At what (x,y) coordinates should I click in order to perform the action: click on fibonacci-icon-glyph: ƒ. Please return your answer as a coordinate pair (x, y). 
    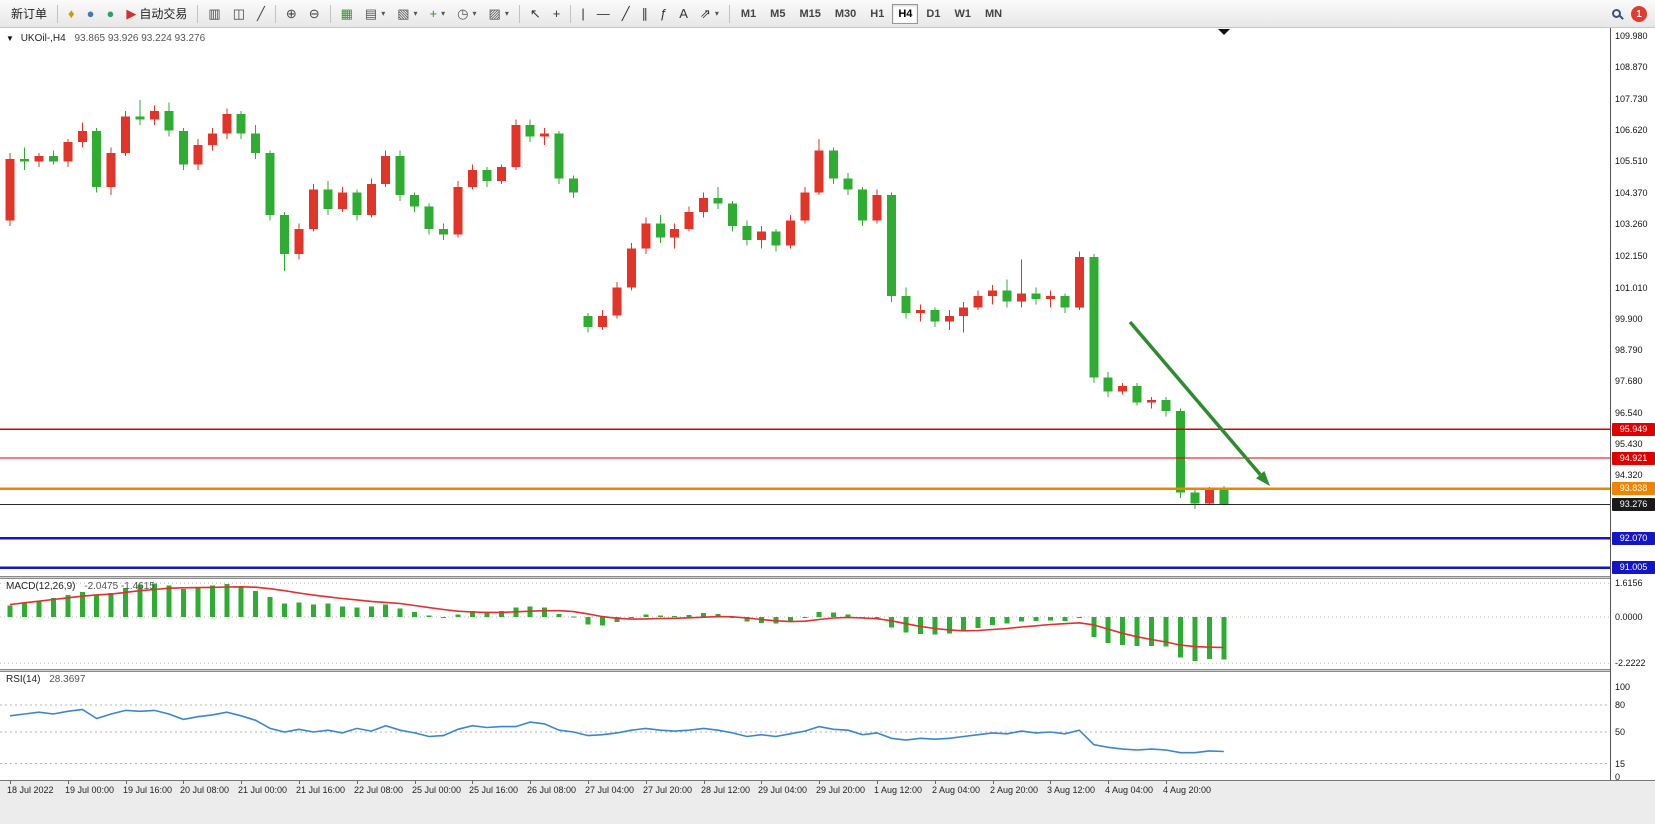
    Looking at the image, I should click on (664, 13).